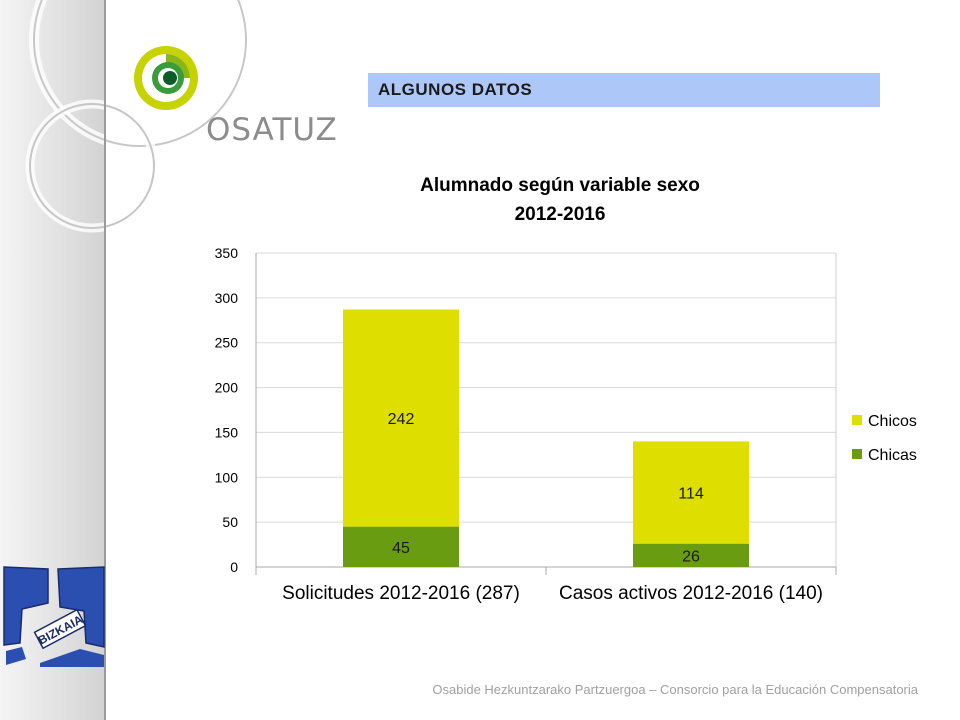 The height and width of the screenshot is (720, 960). Describe the element at coordinates (227, 298) in the screenshot. I see `y-tick-label: 300` at that location.